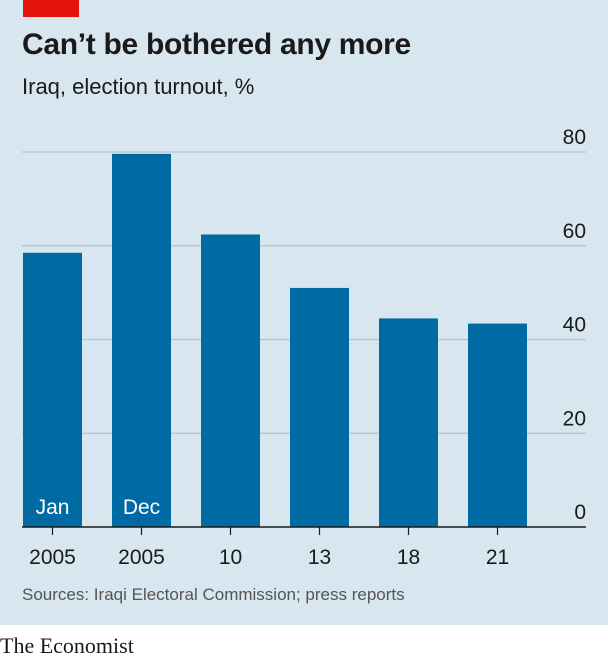 Image resolution: width=608 pixels, height=662 pixels. I want to click on chart-subtitle: Iraq, election turnout, %, so click(138, 86).